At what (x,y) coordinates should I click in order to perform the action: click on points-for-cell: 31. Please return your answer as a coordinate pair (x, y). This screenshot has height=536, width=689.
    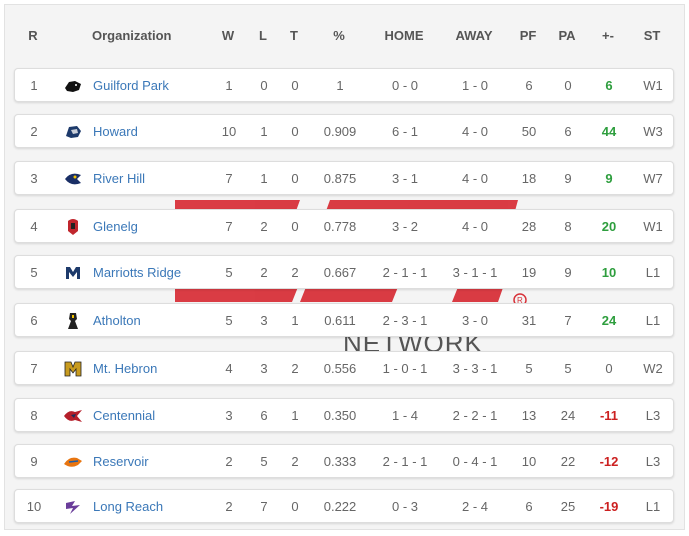
    Looking at the image, I should click on (529, 320).